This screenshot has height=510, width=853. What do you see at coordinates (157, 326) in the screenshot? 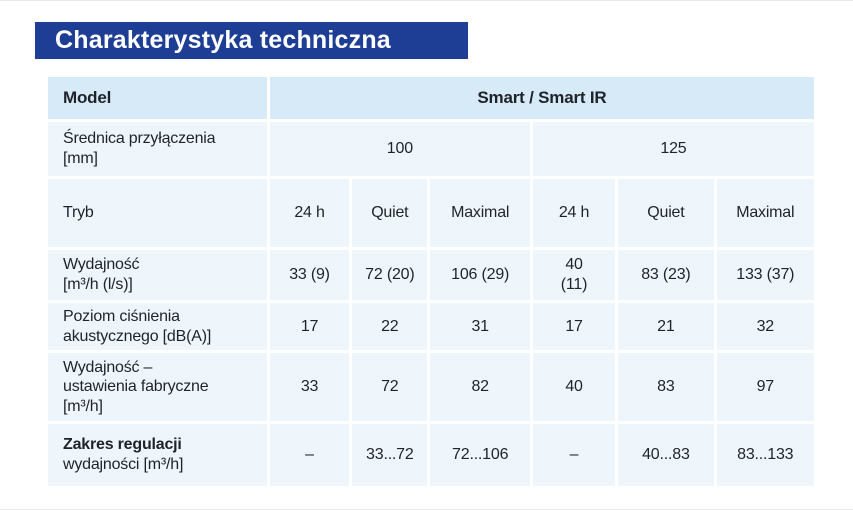
I see `sound-pressure-row-label: Poziom ciśnienia akustycznego [dB(A)]` at bounding box center [157, 326].